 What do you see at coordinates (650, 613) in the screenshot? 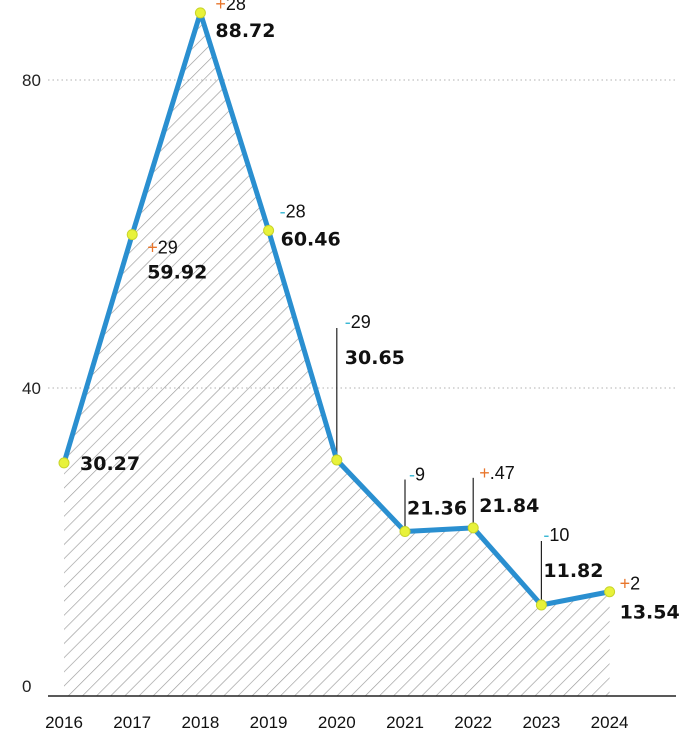
I see `data-label: 13.54` at bounding box center [650, 613].